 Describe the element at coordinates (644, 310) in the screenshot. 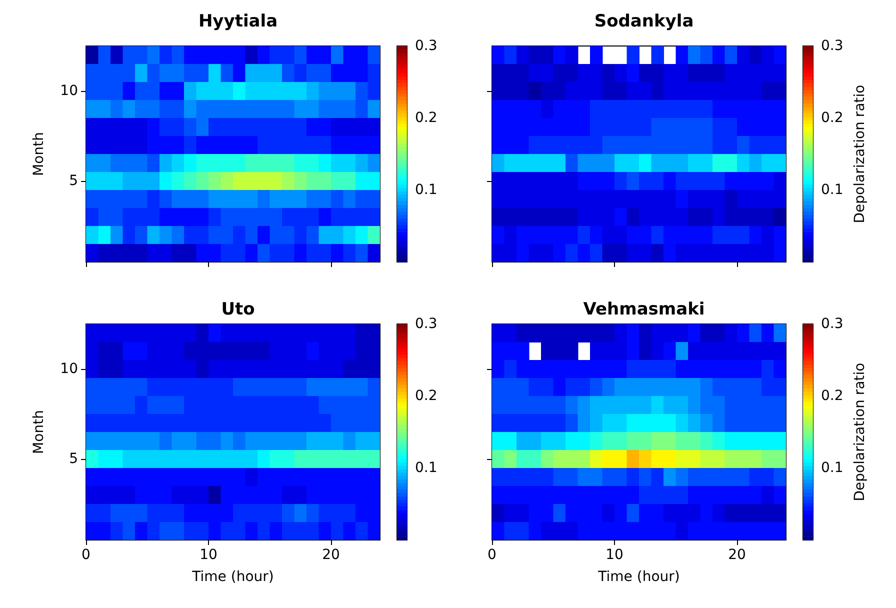

I see `chart-title: Vehmasmaki` at that location.